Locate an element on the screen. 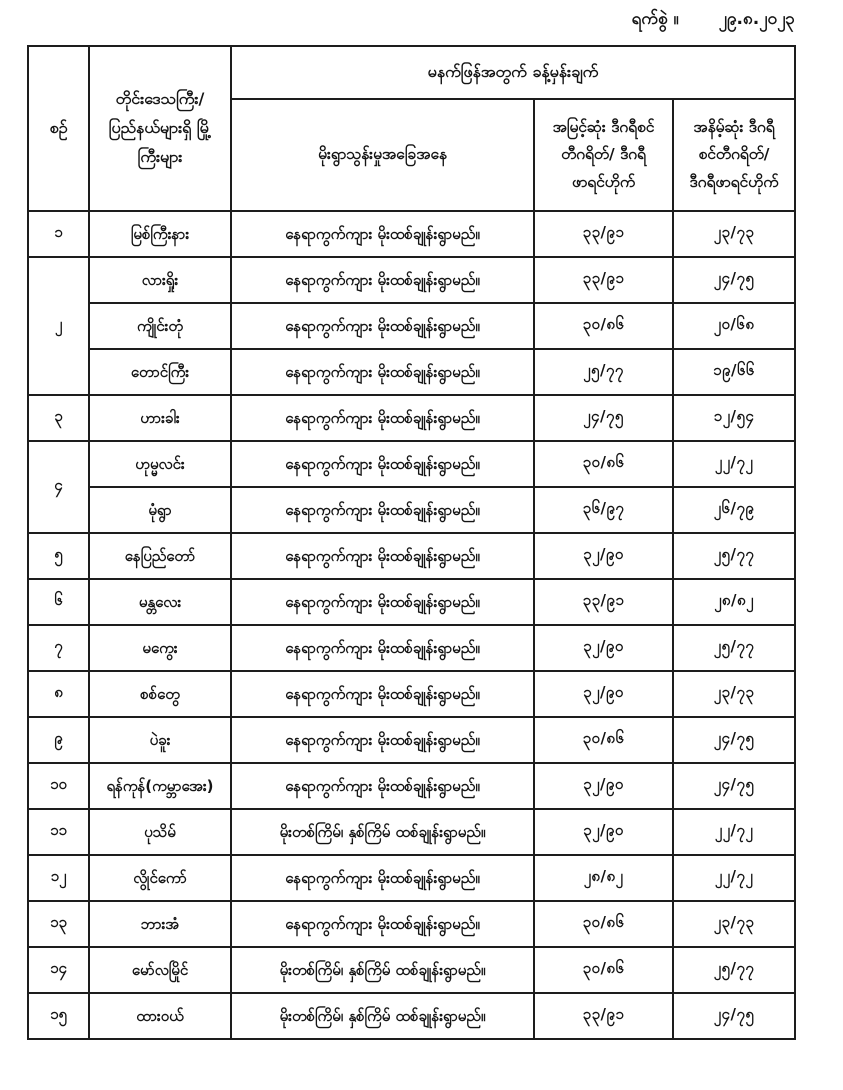  city-cell: မန္တလေး is located at coordinates (160, 602).